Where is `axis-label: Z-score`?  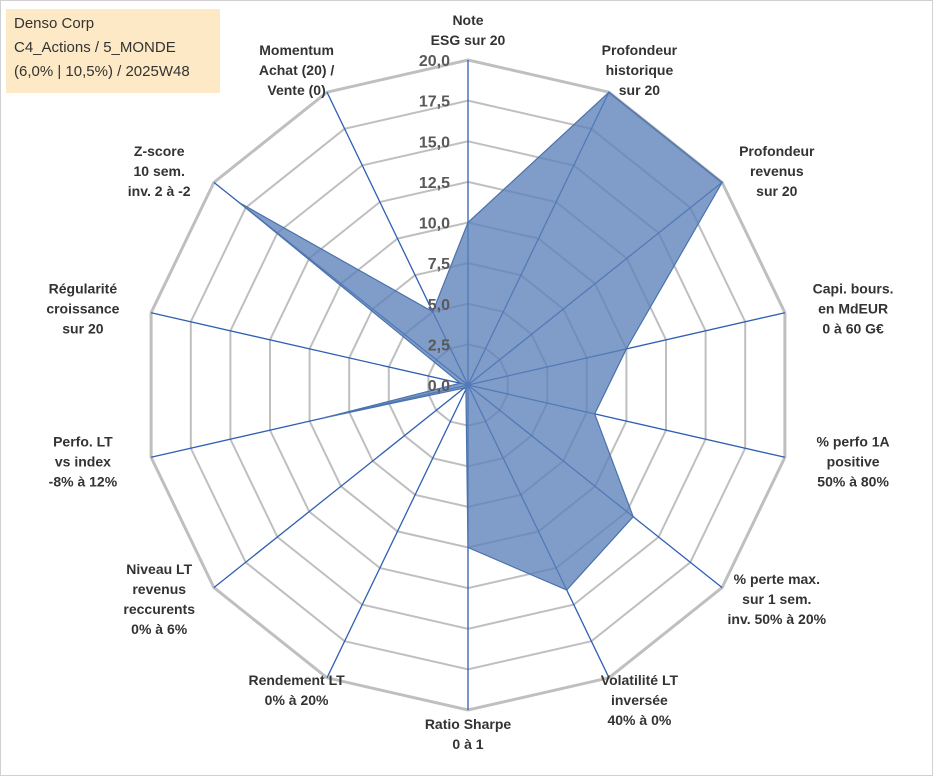 axis-label: Z-score is located at coordinates (159, 151).